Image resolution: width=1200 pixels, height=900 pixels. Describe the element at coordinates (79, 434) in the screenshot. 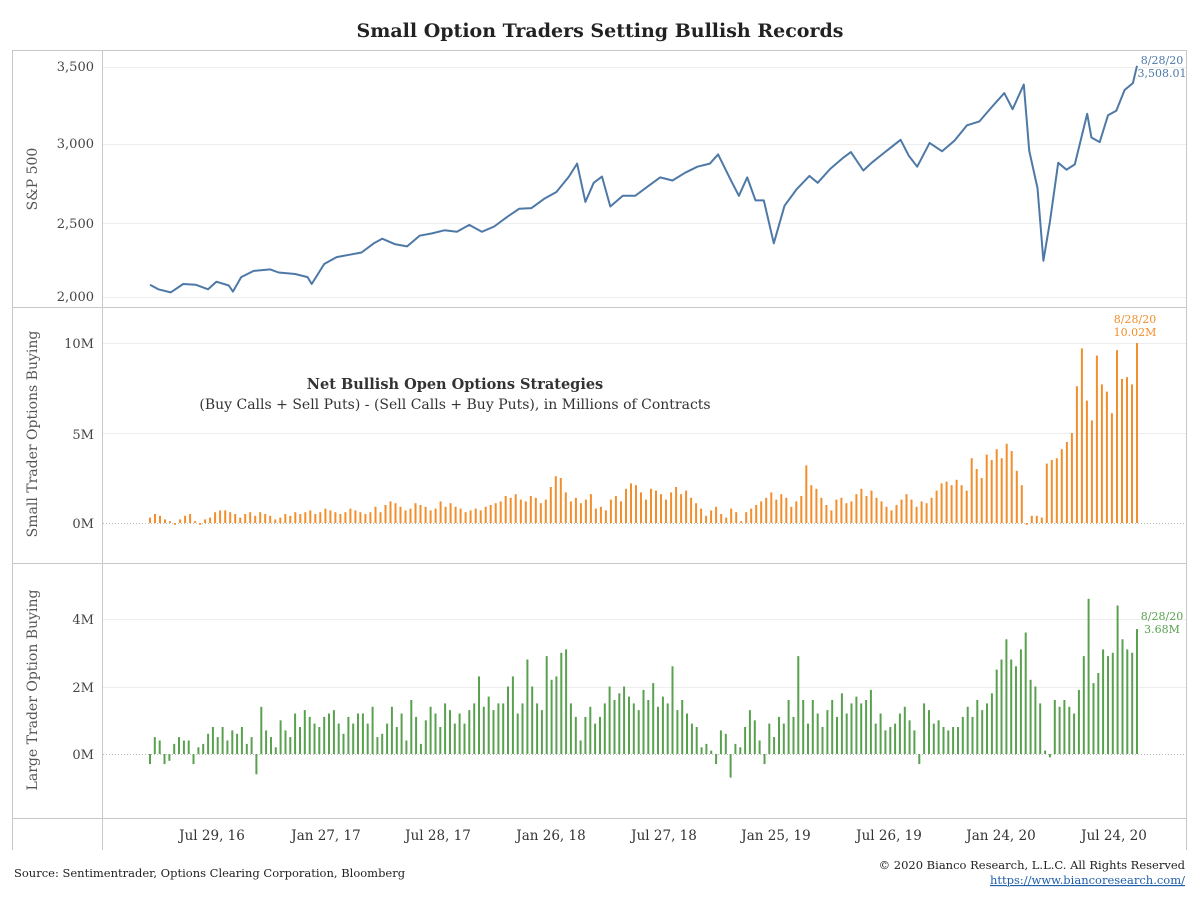

I see `small-y-ticks: 0M 5M 10M` at that location.